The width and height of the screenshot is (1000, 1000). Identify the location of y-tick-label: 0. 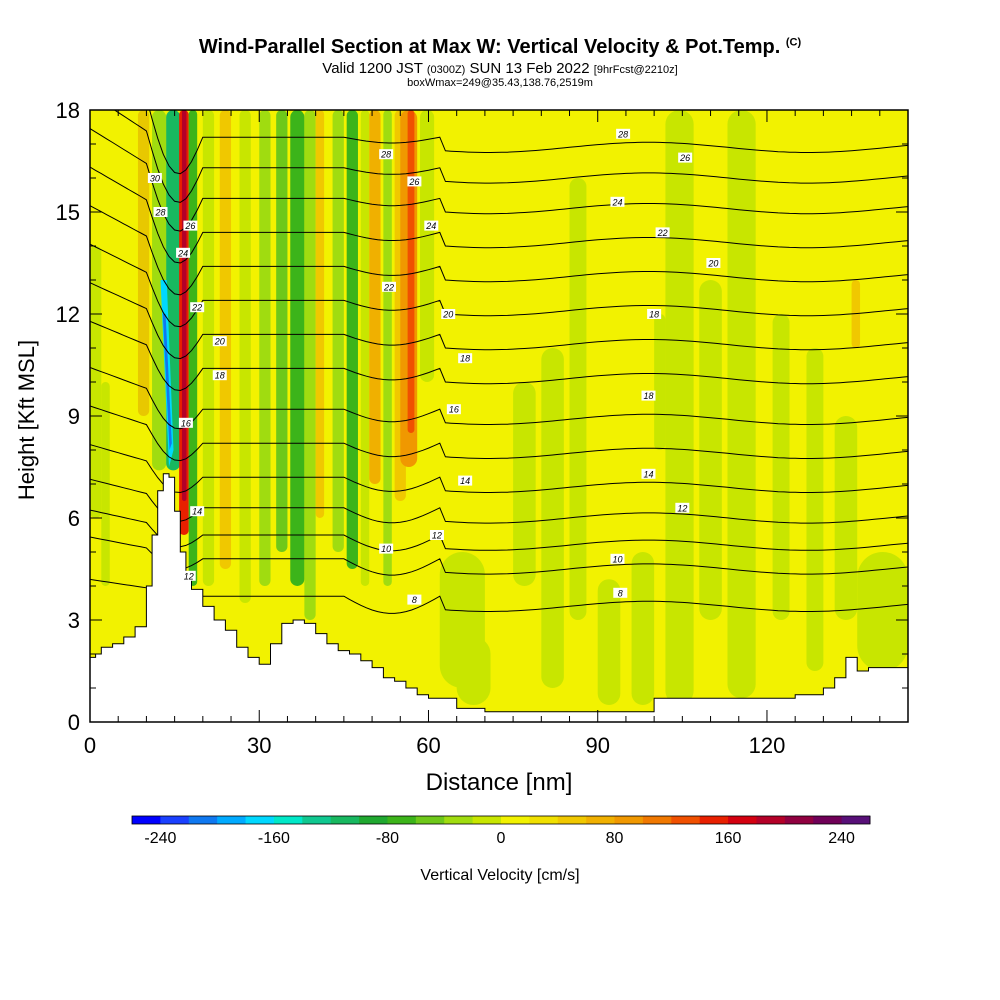
(74, 722).